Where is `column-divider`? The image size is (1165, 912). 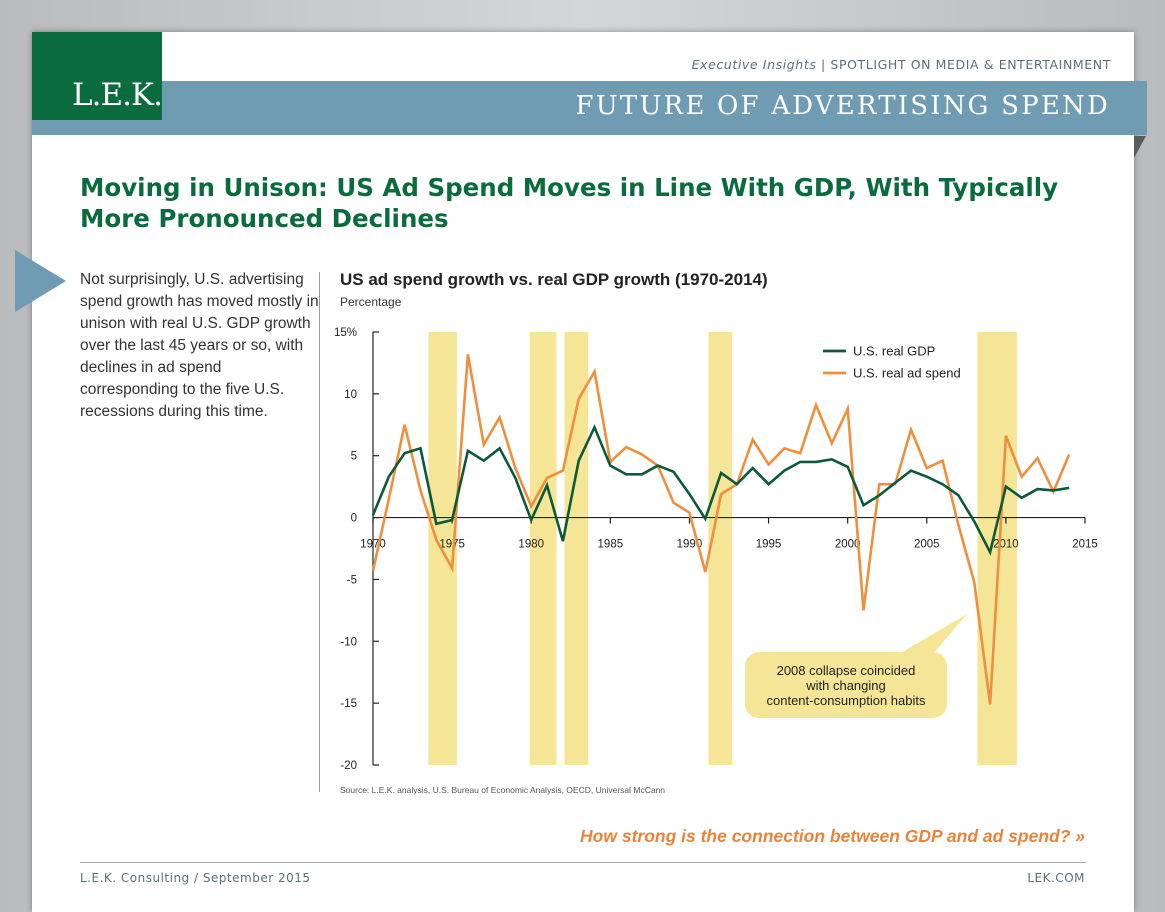 column-divider is located at coordinates (319, 532).